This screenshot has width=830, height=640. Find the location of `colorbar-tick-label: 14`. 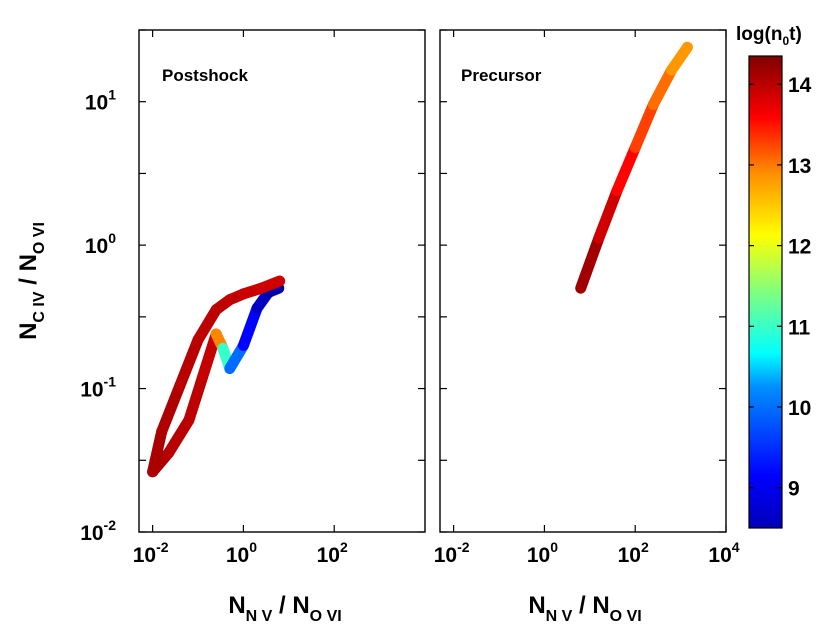

colorbar-tick-label: 14 is located at coordinates (800, 85).